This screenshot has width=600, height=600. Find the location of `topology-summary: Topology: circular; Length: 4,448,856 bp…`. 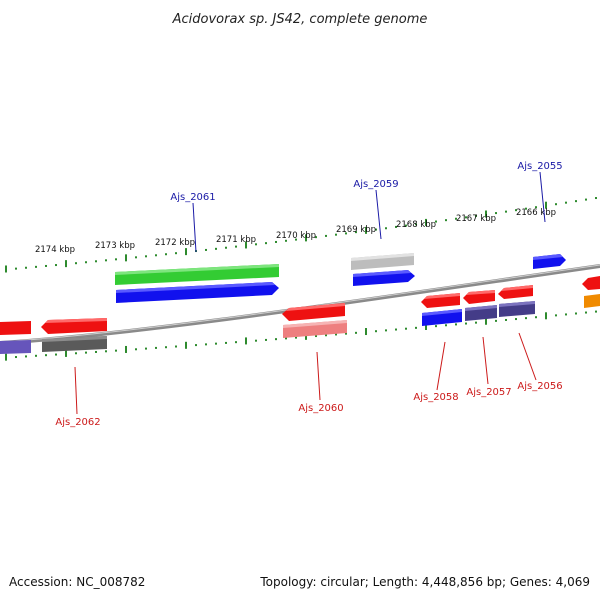

topology-summary: Topology: circular; Length: 4,448,856 bp… is located at coordinates (424, 582).